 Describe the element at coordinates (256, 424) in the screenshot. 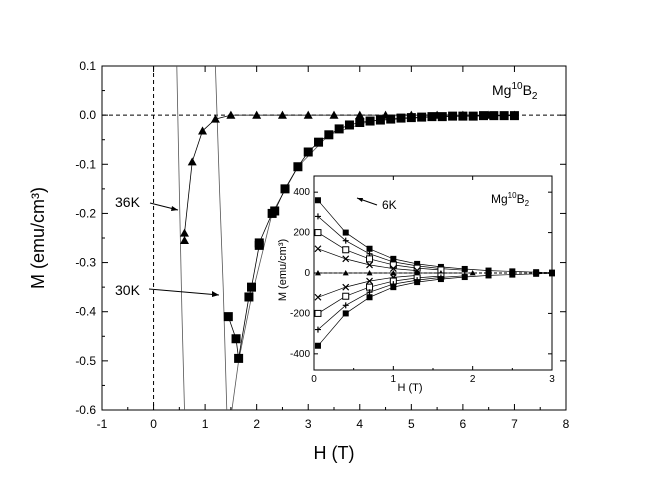

I see `main-x-tick-label: 2` at that location.